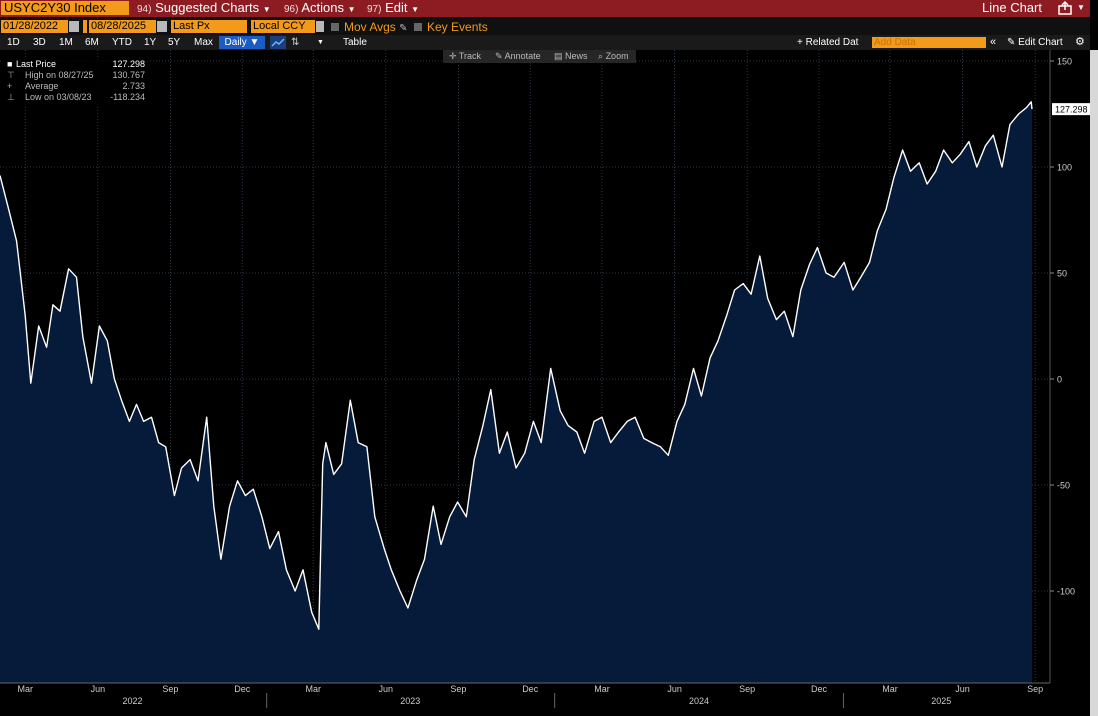  What do you see at coordinates (92, 42) in the screenshot?
I see `period-6m: 6M` at bounding box center [92, 42].